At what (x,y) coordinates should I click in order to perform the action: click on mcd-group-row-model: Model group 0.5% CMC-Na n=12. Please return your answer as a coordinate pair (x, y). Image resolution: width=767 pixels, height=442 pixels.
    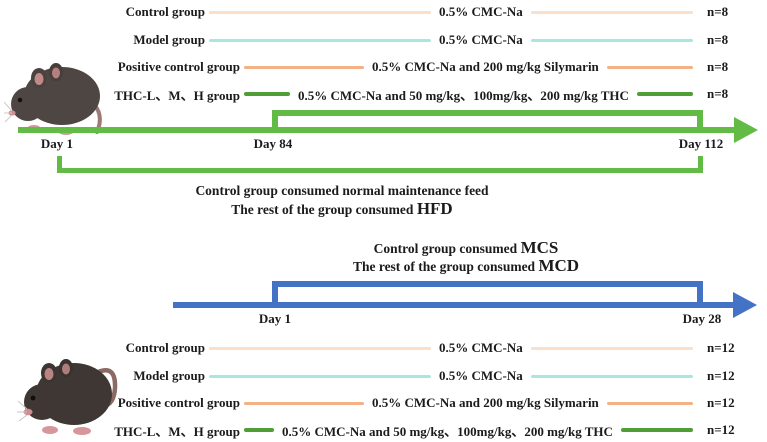
    Looking at the image, I should click on (377, 376).